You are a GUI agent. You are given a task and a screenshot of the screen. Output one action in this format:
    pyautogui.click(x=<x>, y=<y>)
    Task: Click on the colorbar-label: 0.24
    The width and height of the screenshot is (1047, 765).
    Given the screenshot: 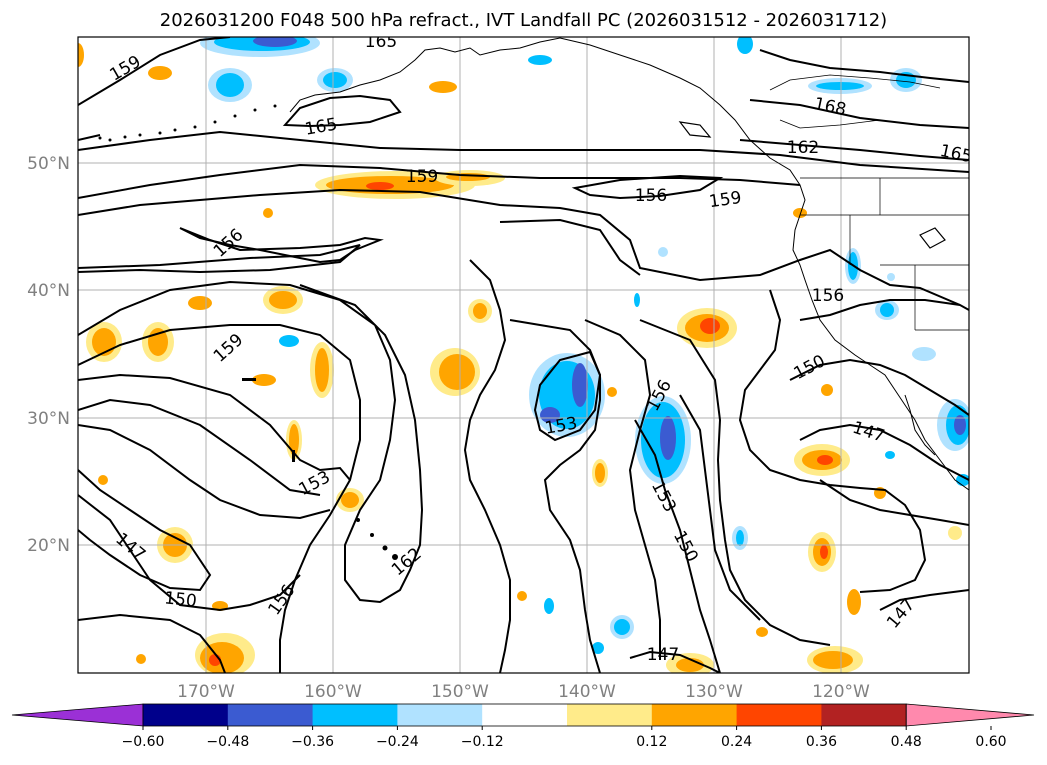 What is the action you would take?
    pyautogui.click(x=736, y=742)
    